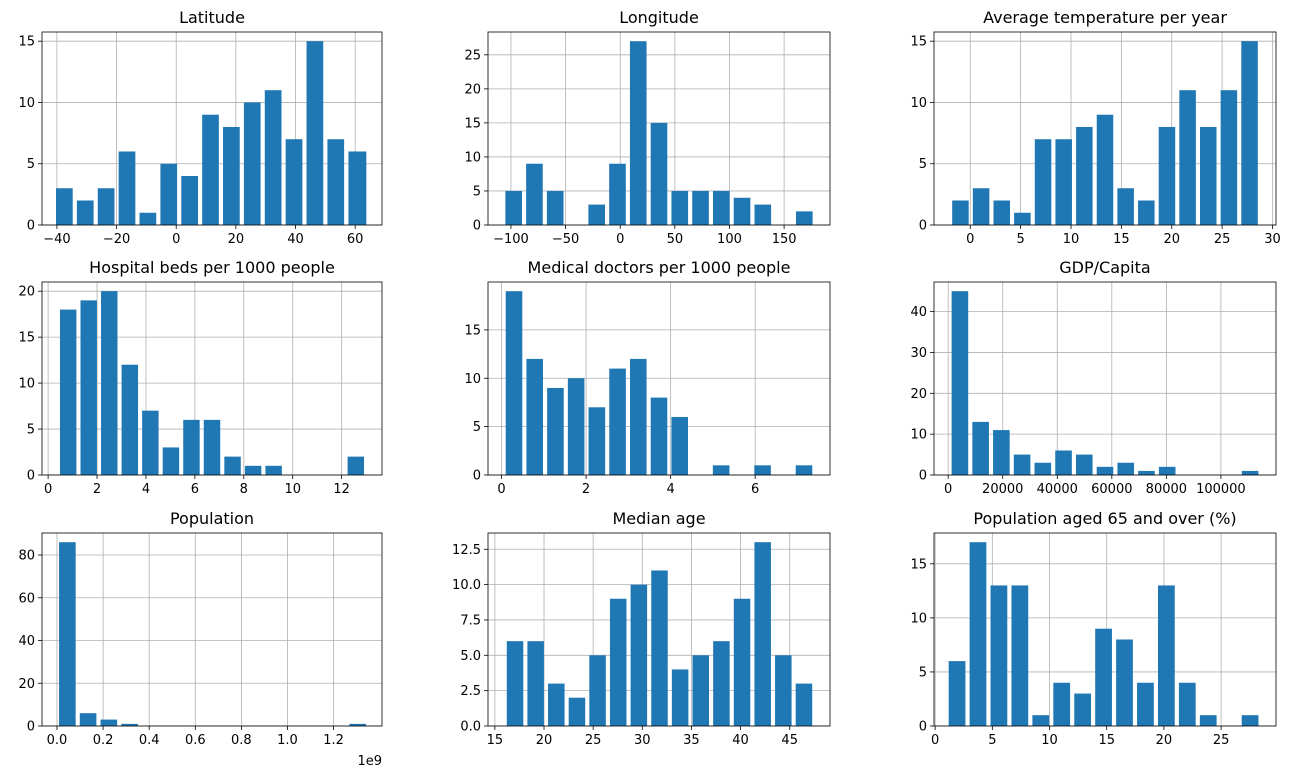 This screenshot has height=777, width=1292. I want to click on x-tick-label: 0.0, so click(57, 740).